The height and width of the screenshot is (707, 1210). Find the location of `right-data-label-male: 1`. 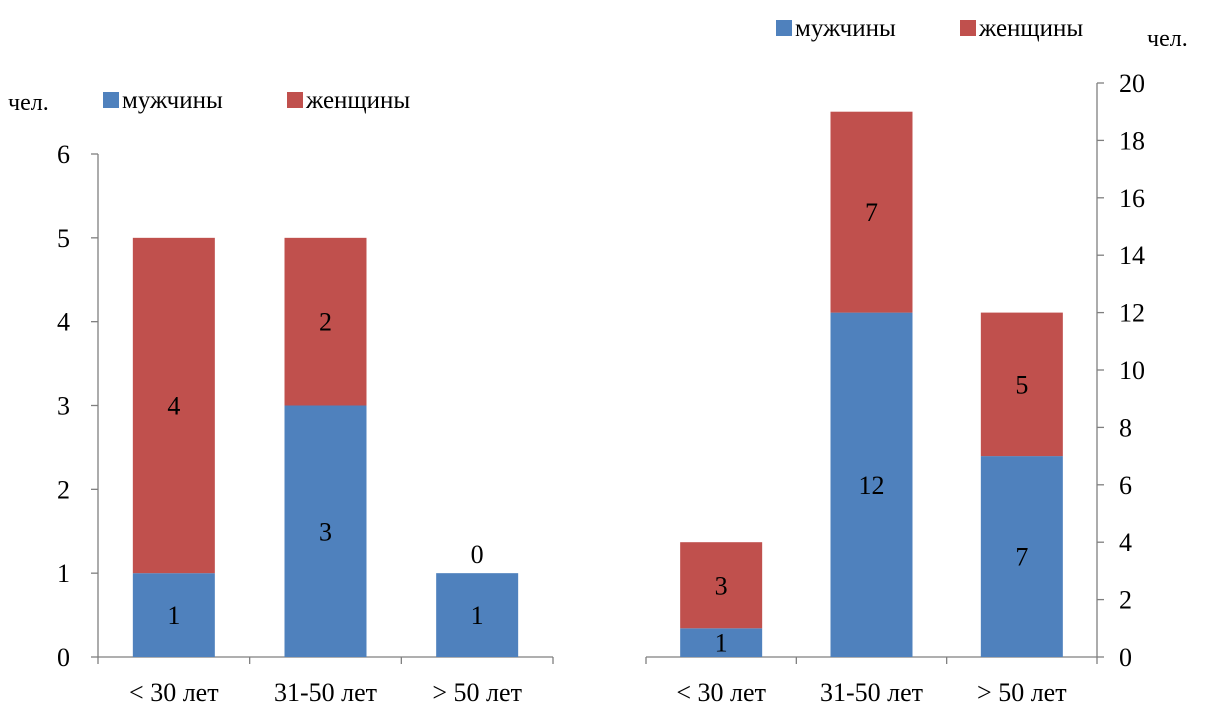

right-data-label-male: 1 is located at coordinates (721, 643).